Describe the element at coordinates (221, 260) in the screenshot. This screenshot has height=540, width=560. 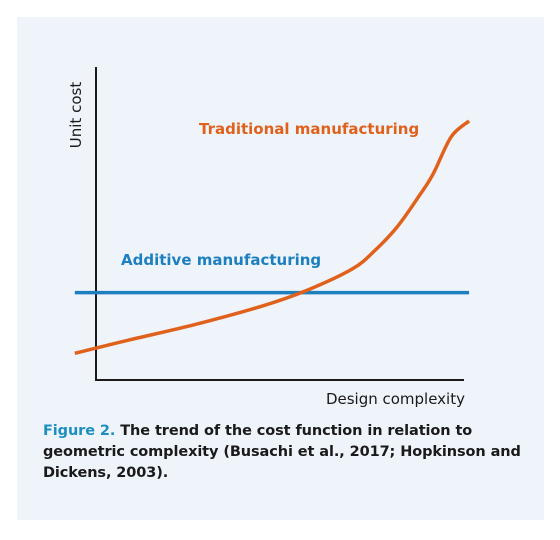
I see `series-label-additive: Additive manufacturing` at that location.